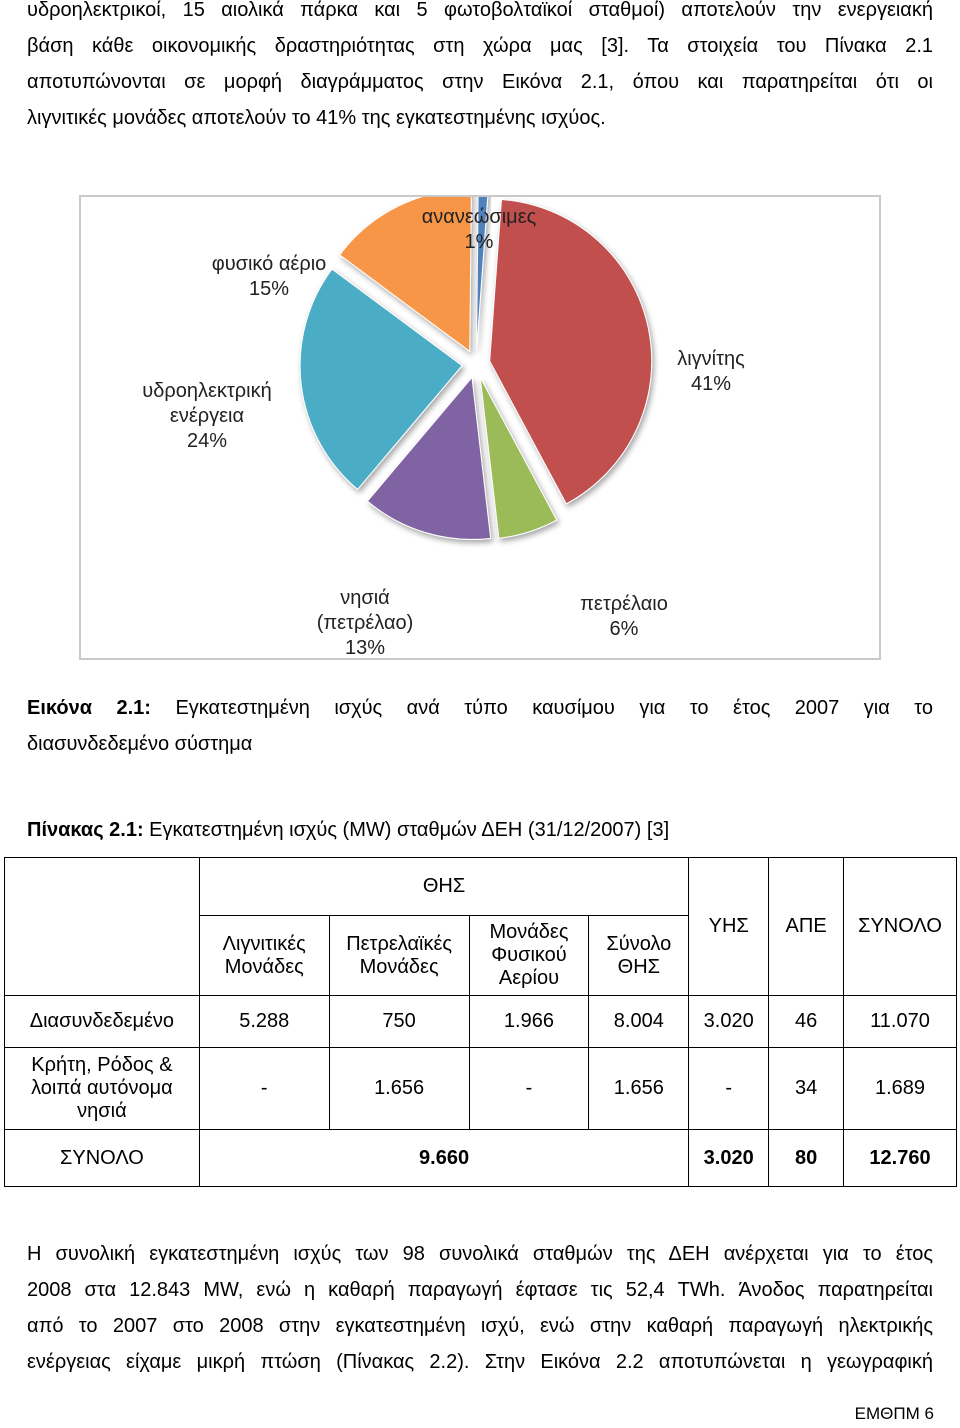 The width and height of the screenshot is (960, 1428). I want to click on slice-renewables, so click(482, 274).